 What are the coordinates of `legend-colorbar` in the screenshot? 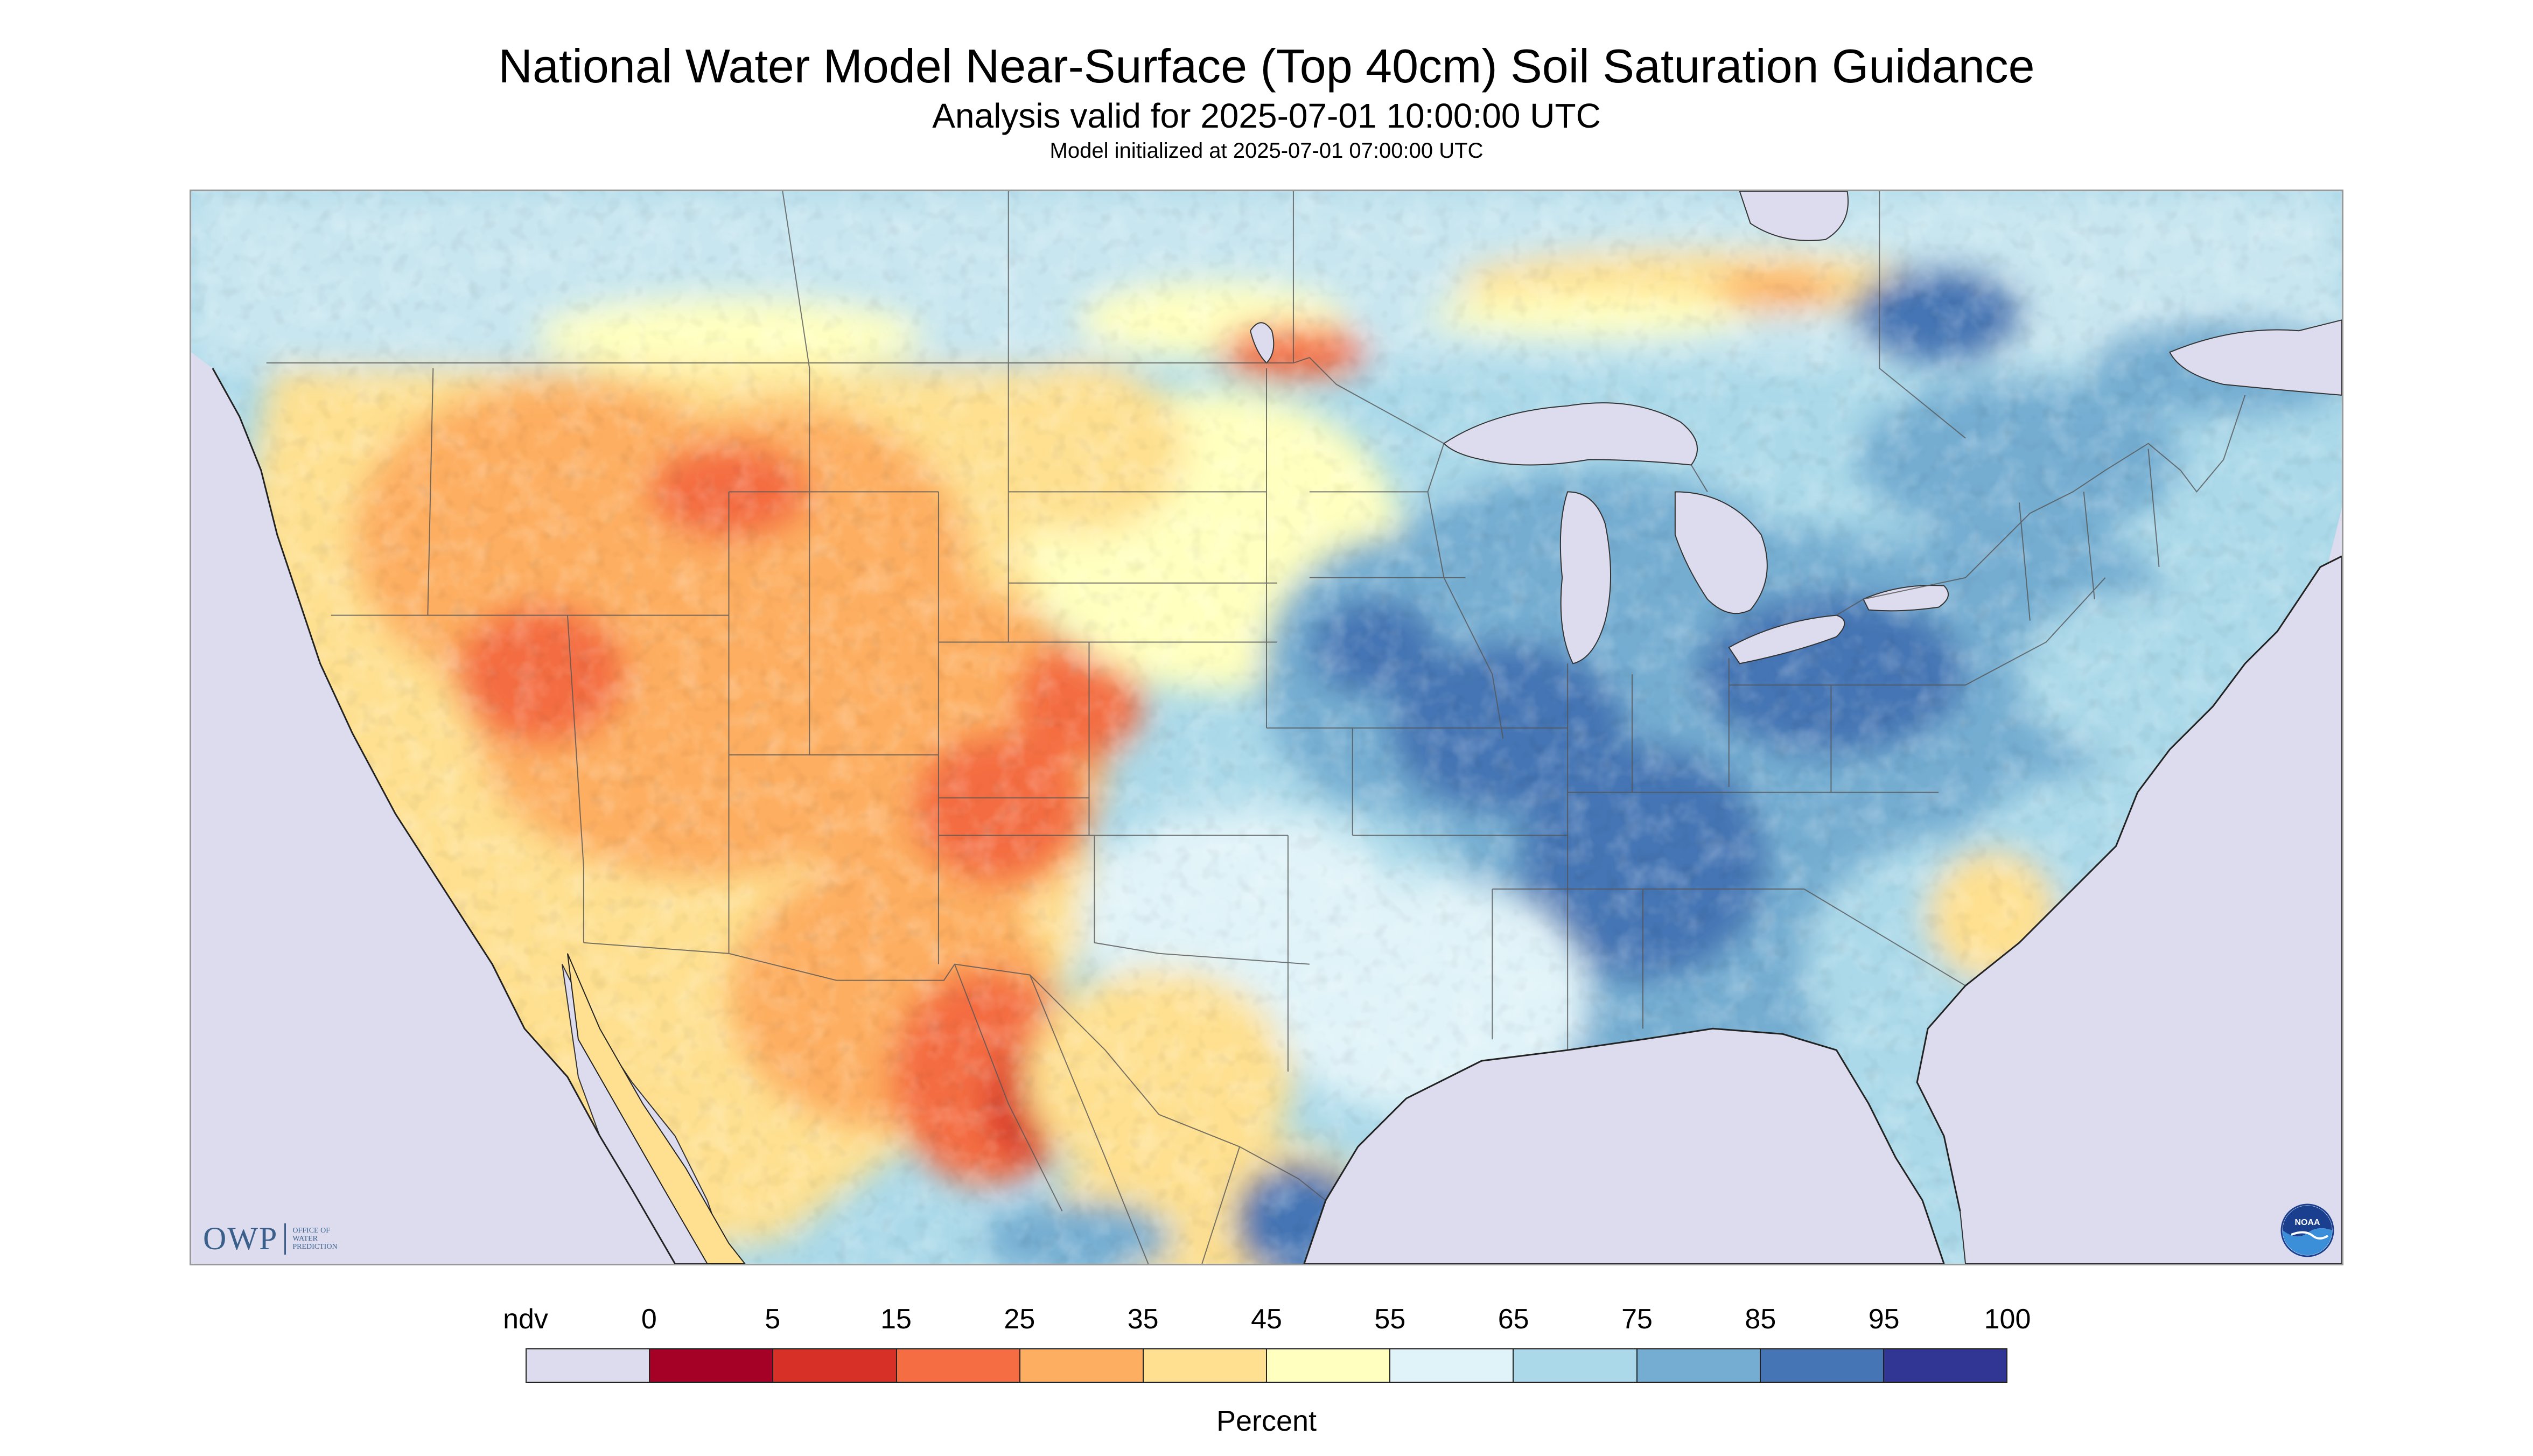 It's located at (1266, 1365).